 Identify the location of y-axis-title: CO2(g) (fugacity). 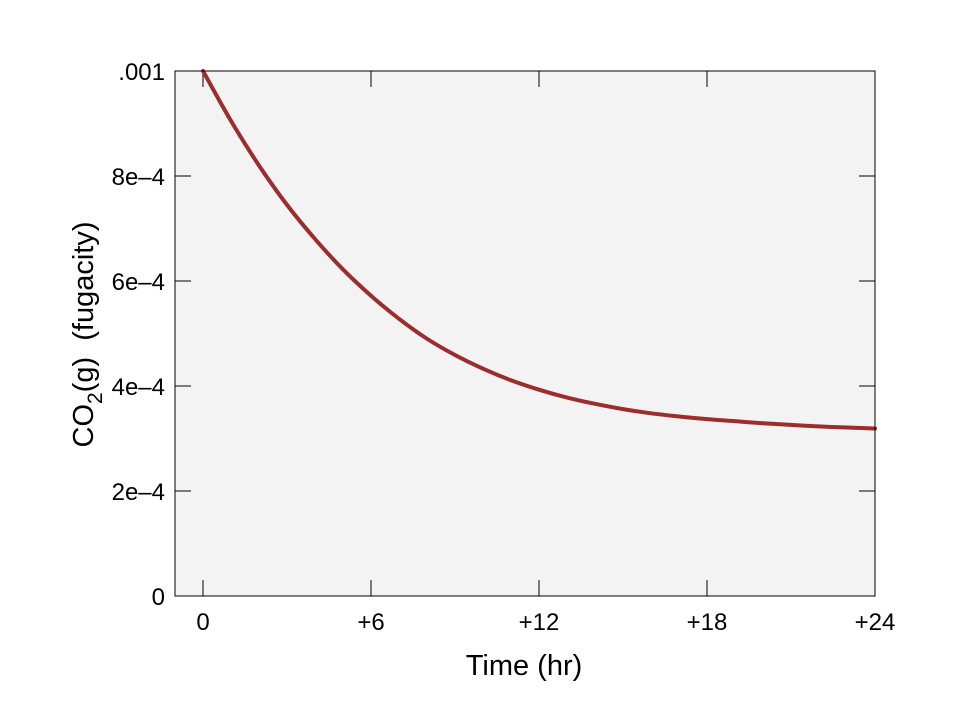
(87, 334).